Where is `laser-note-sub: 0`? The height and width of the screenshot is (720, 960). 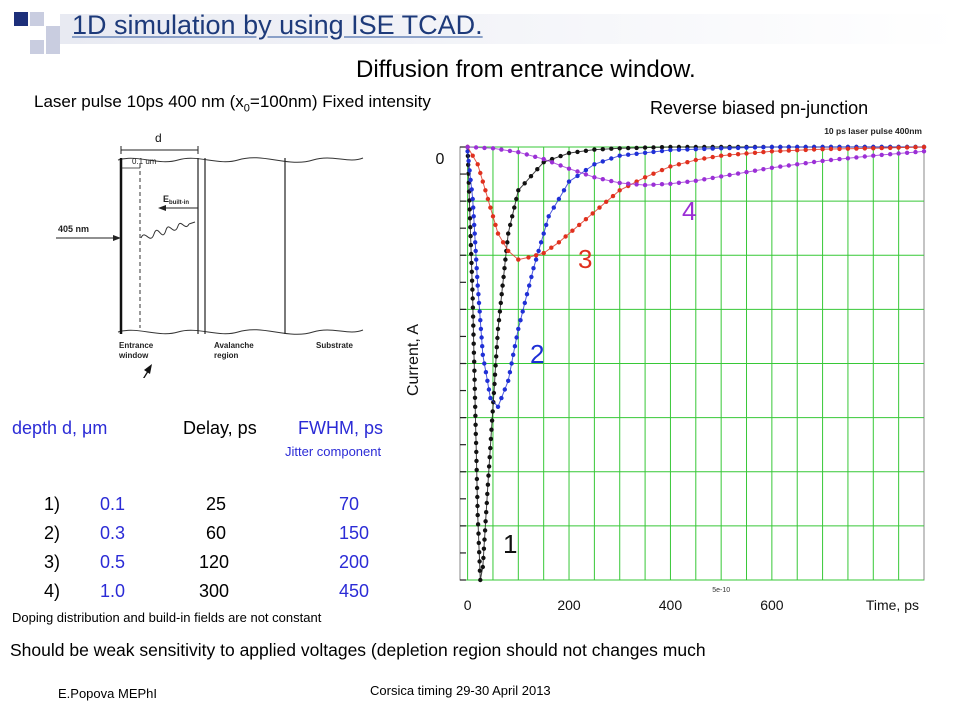
laser-note-sub: 0 is located at coordinates (246, 108).